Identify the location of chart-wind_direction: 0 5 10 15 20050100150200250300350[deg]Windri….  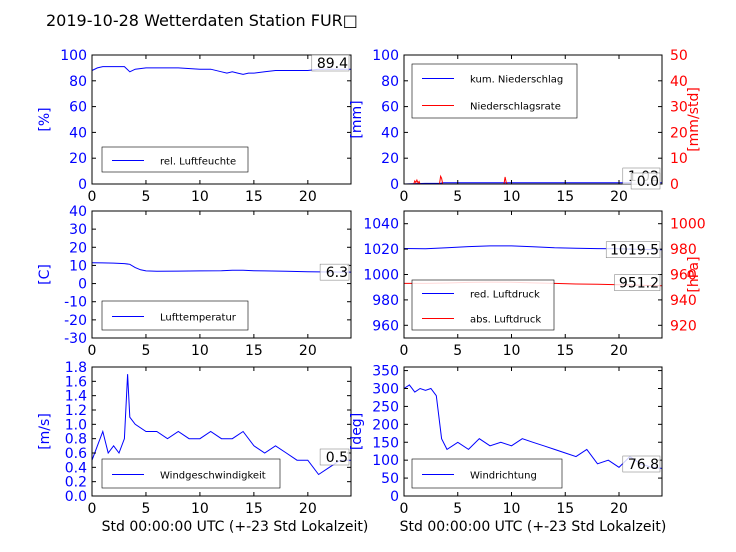
(506, 440).